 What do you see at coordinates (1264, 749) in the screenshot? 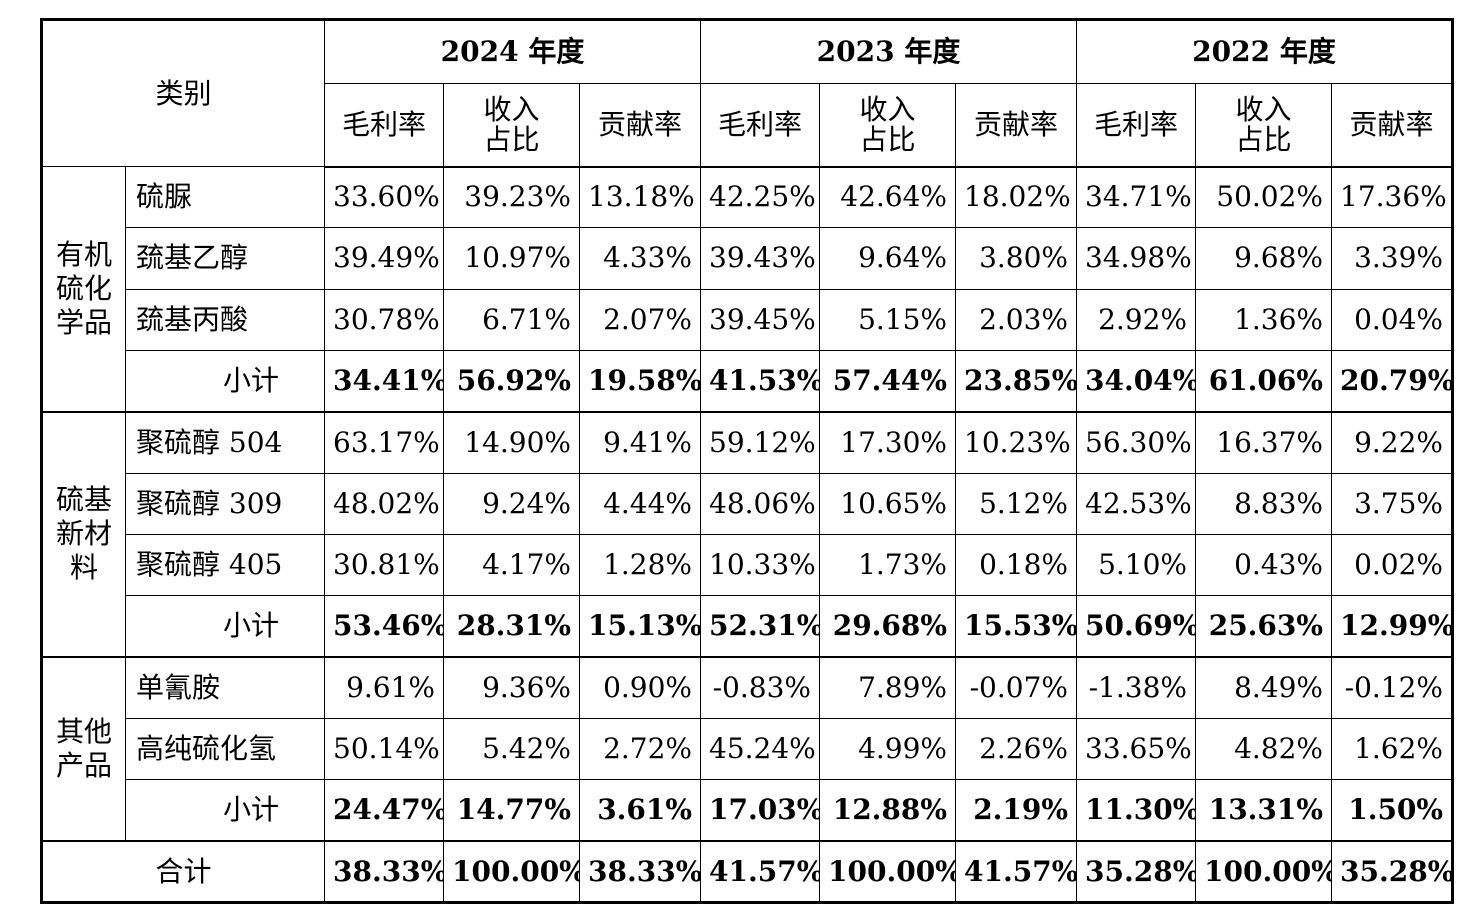
I see `value-cell: 4.82%` at bounding box center [1264, 749].